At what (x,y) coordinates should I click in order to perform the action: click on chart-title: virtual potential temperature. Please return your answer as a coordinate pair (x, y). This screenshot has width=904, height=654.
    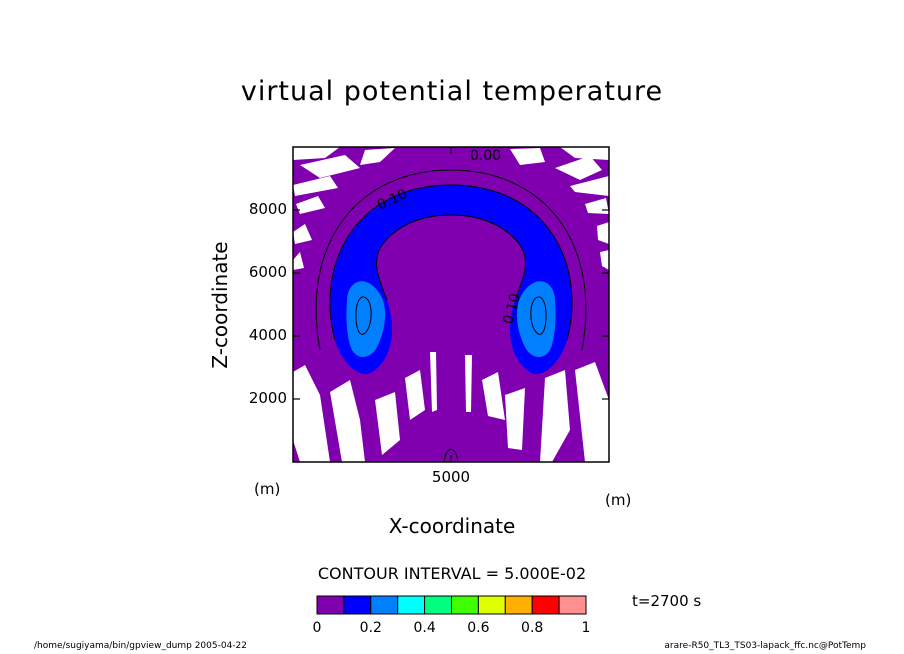
    Looking at the image, I should click on (452, 91).